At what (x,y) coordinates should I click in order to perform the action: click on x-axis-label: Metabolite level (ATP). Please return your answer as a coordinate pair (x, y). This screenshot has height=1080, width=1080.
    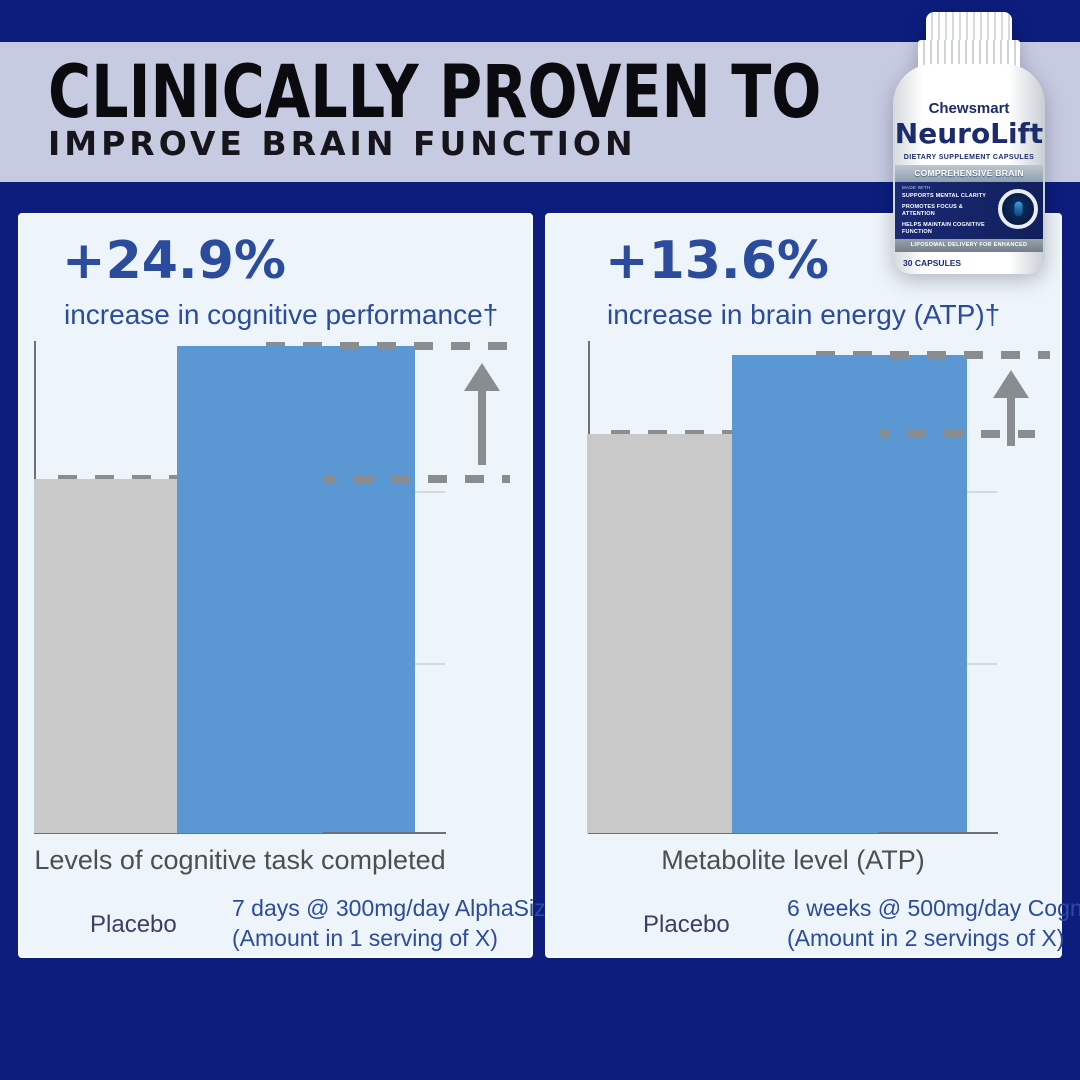
    Looking at the image, I should click on (793, 860).